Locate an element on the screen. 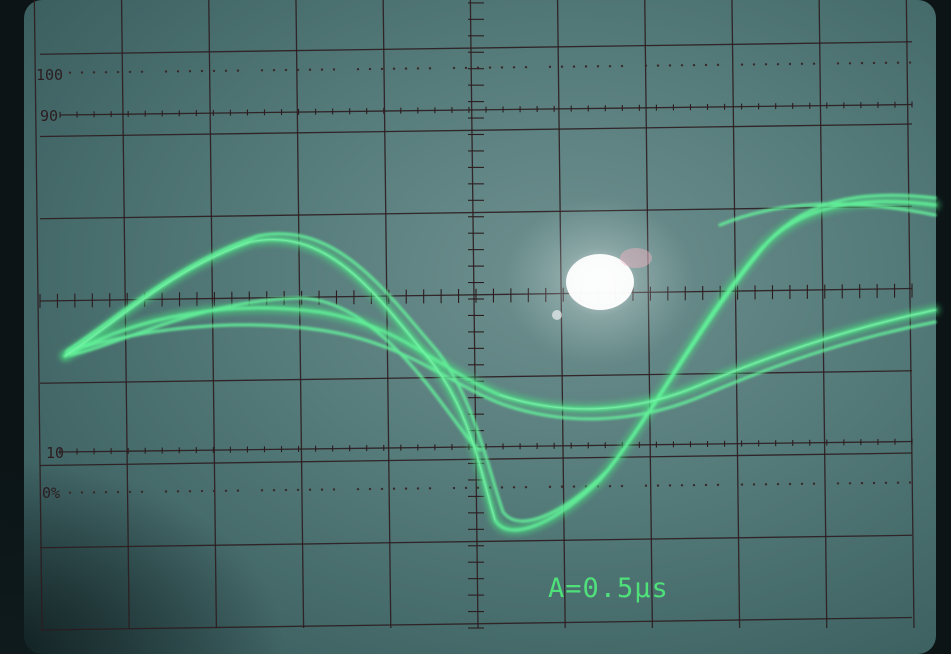  label-100-percent: 100 is located at coordinates (49, 75).